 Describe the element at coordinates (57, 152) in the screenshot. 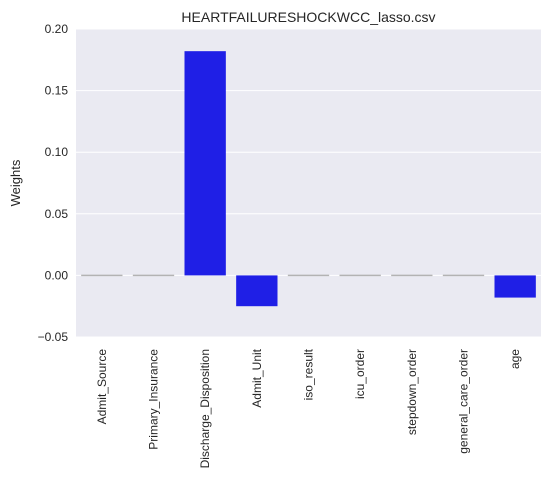

I see `y-tick-label: 0.10` at that location.